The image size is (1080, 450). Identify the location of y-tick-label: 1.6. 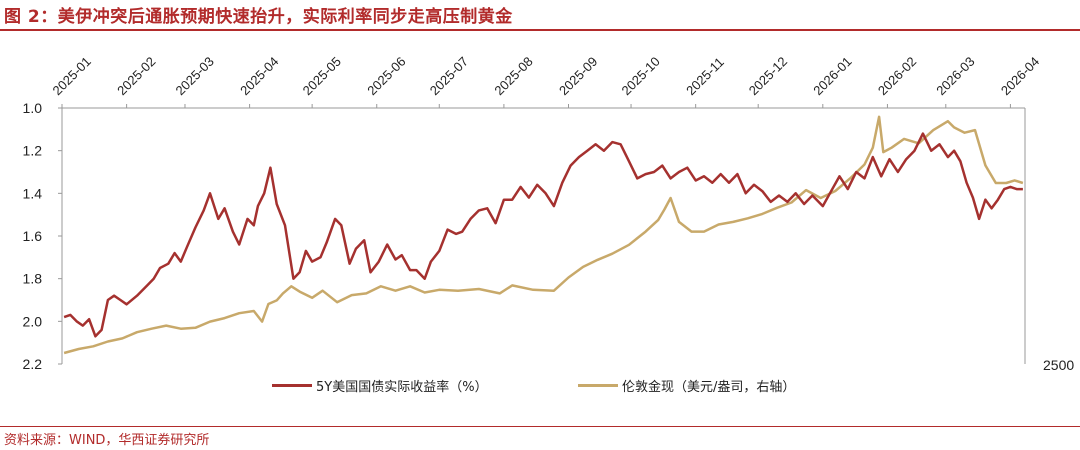
(33, 236).